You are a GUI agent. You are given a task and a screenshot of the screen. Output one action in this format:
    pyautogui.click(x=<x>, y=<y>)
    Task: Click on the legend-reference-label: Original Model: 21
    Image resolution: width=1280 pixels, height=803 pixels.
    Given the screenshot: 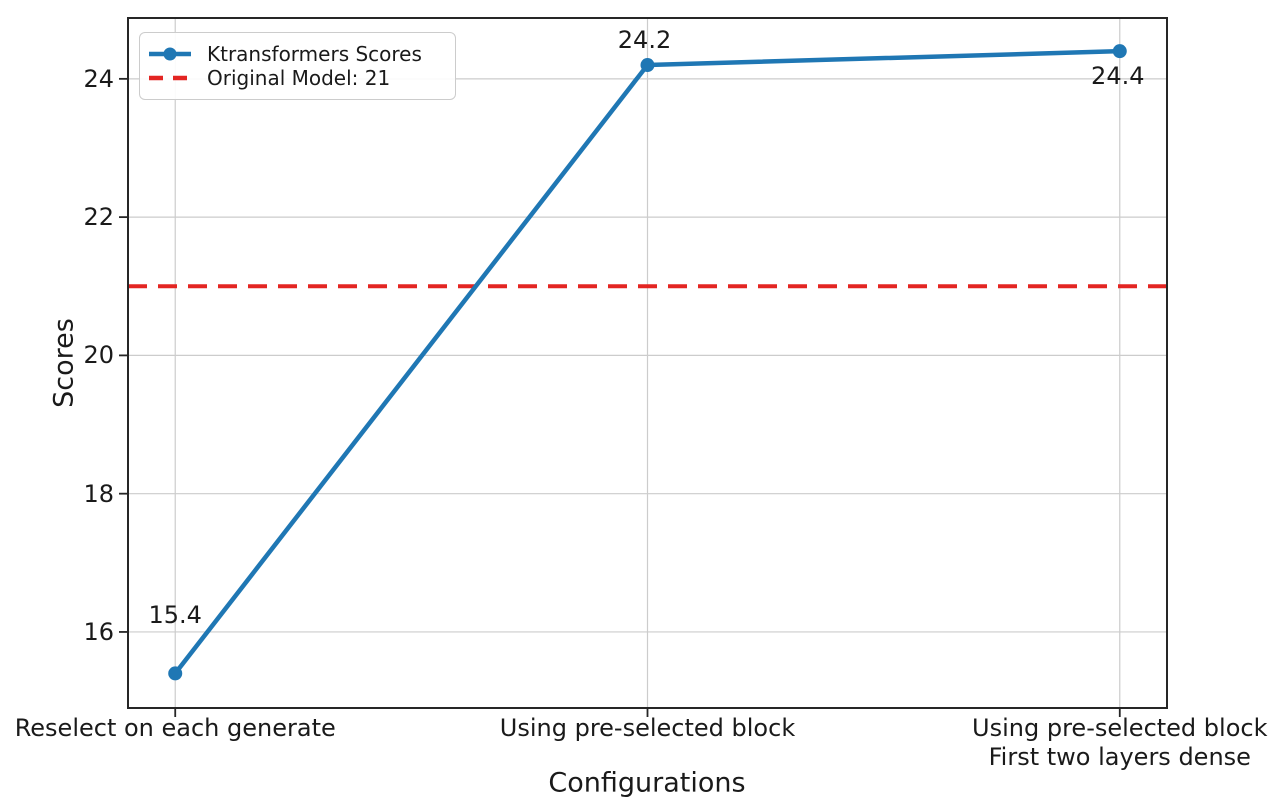 What is the action you would take?
    pyautogui.click(x=299, y=78)
    